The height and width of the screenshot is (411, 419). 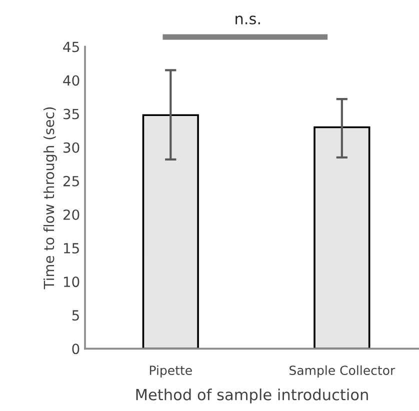 I want to click on x-tick-label: Sample Collector, so click(x=343, y=371).